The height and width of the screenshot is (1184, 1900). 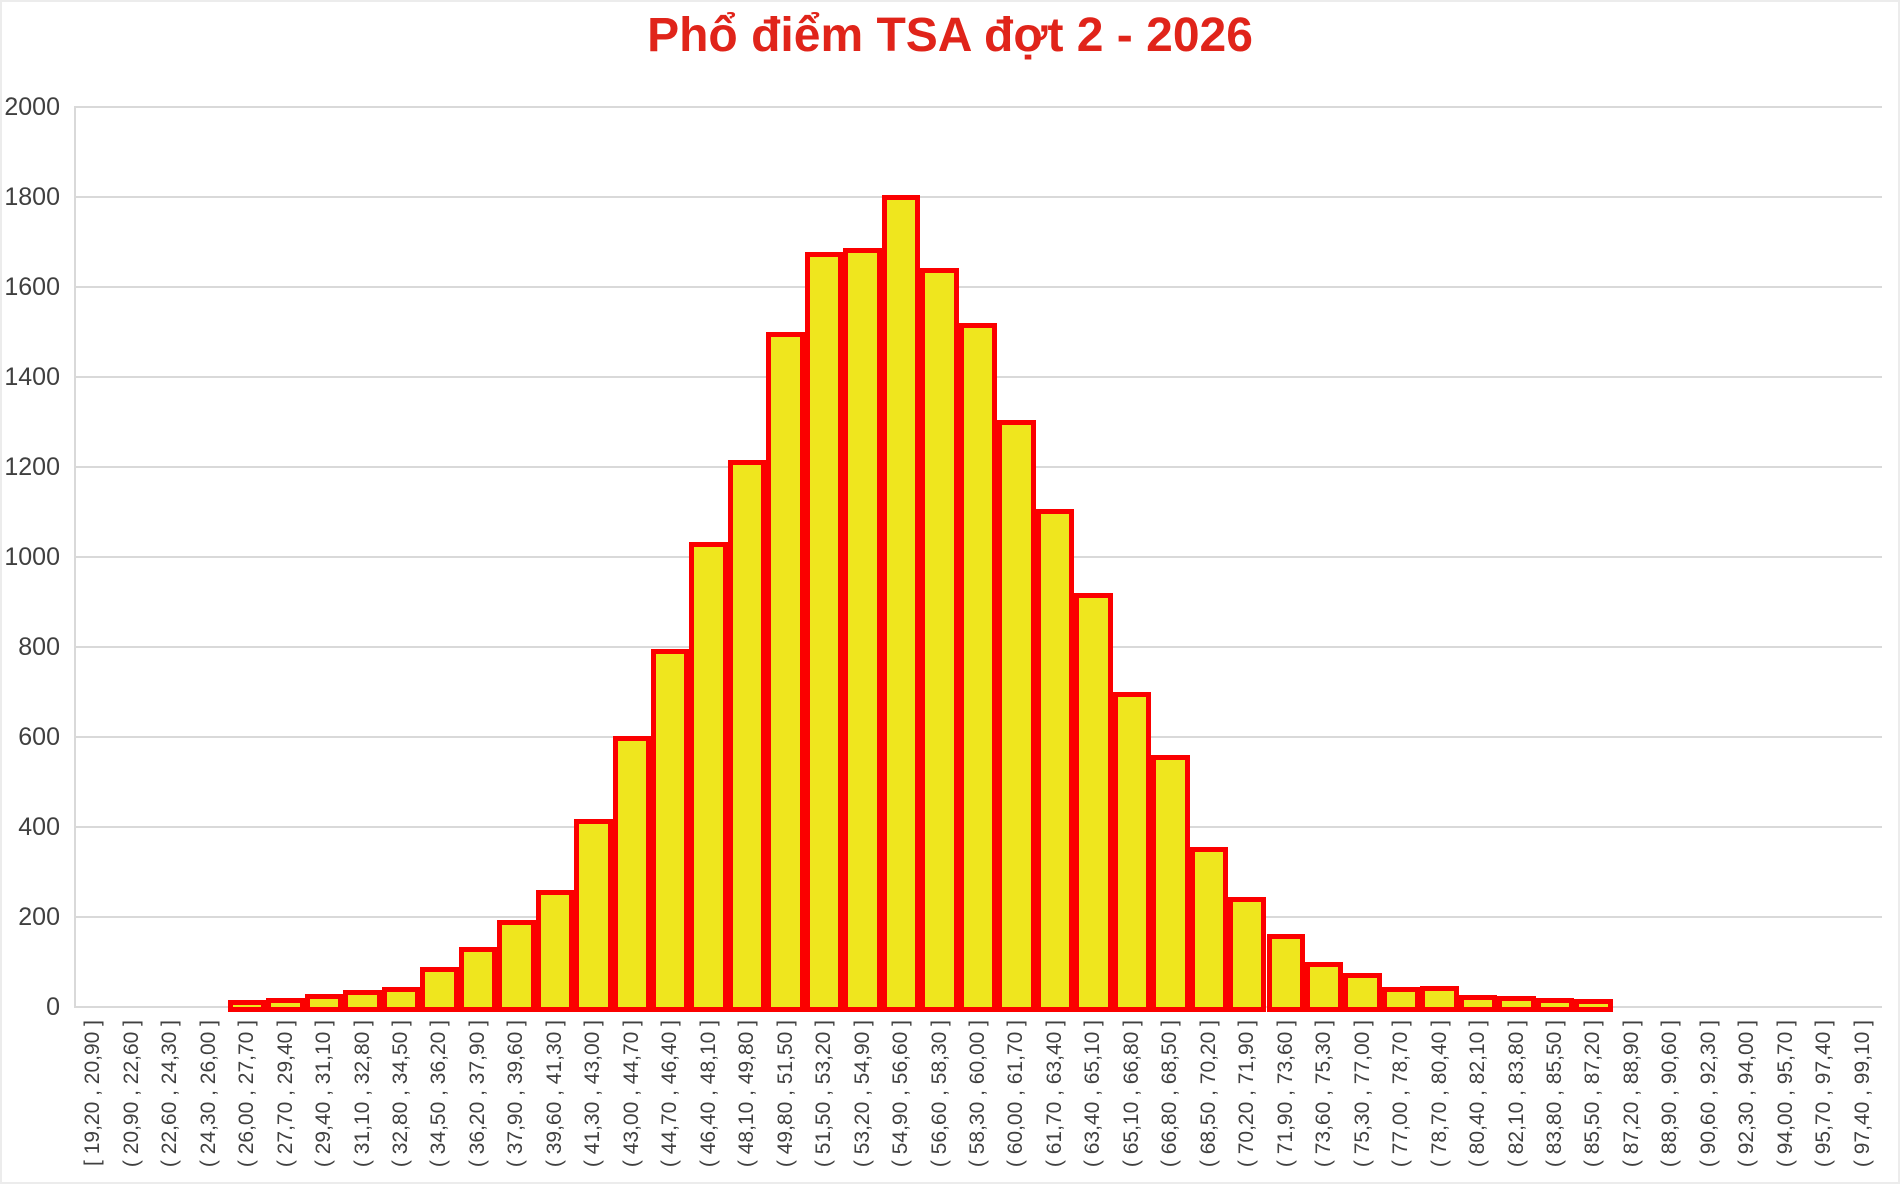 What do you see at coordinates (631, 1094) in the screenshot?
I see `x-axis-tick-label: ( 43,00 , 44,70 ]` at bounding box center [631, 1094].